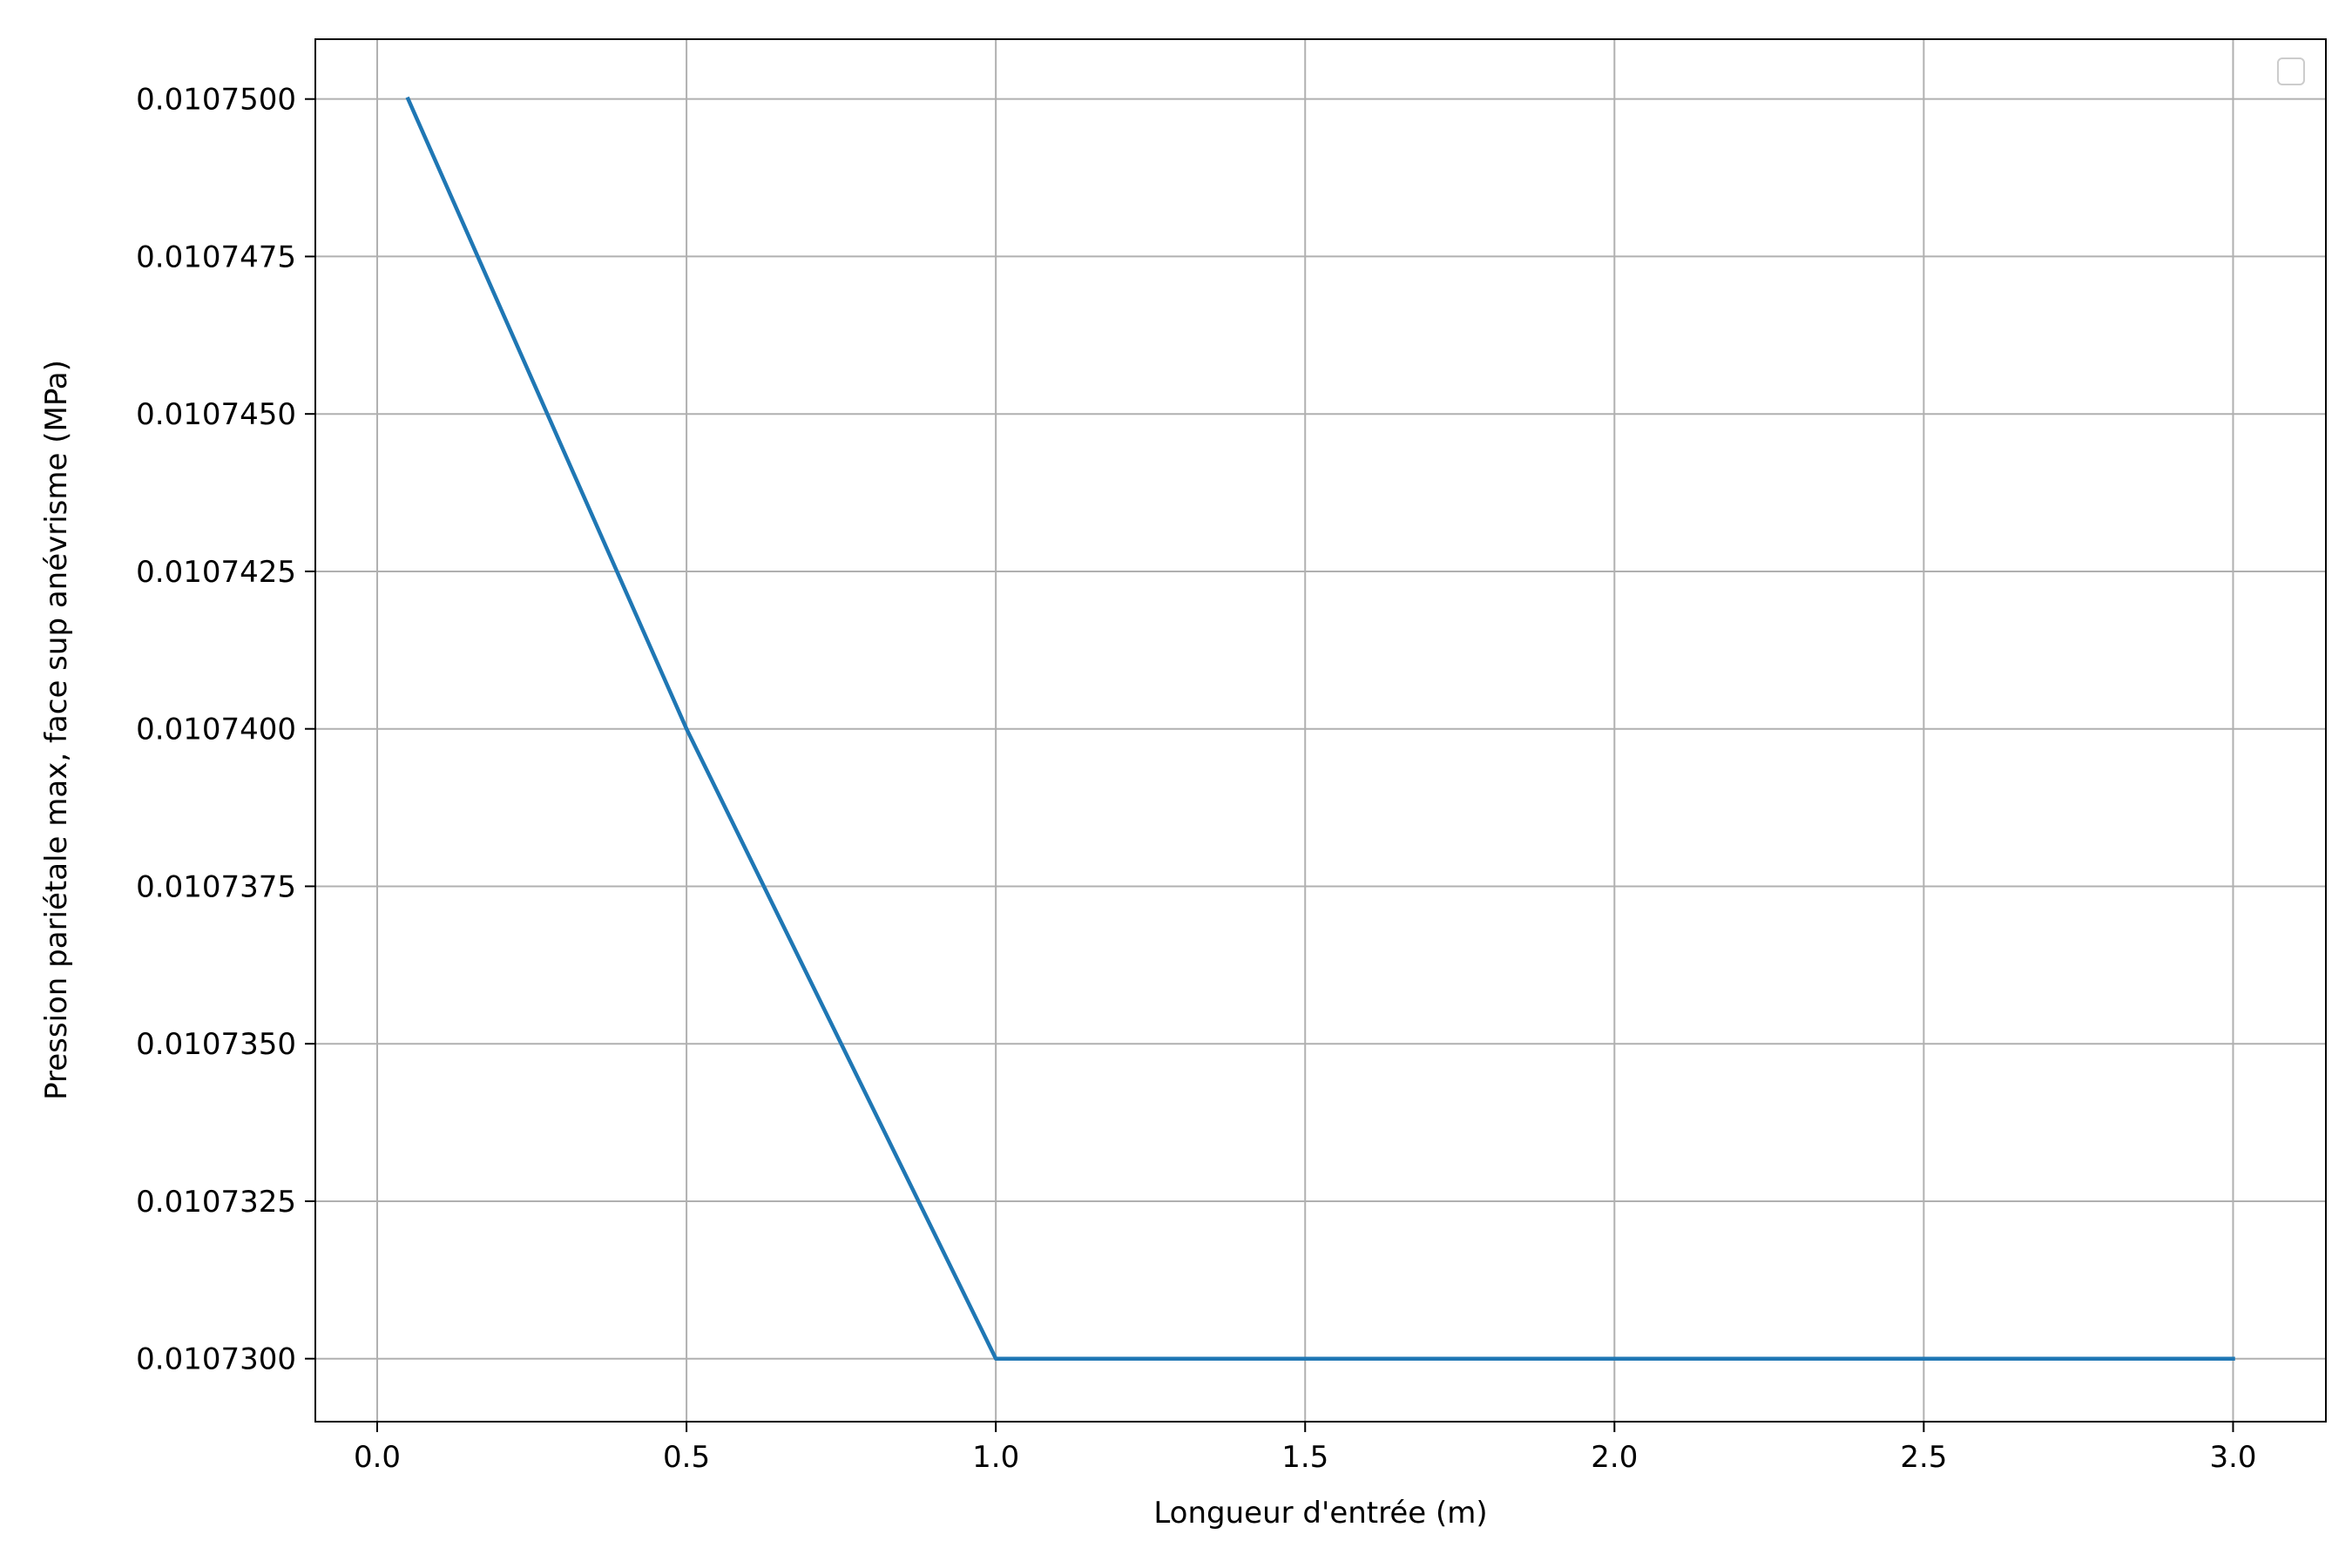 This screenshot has height=1568, width=2352. I want to click on x-tick-label: 2.5, so click(1923, 1457).